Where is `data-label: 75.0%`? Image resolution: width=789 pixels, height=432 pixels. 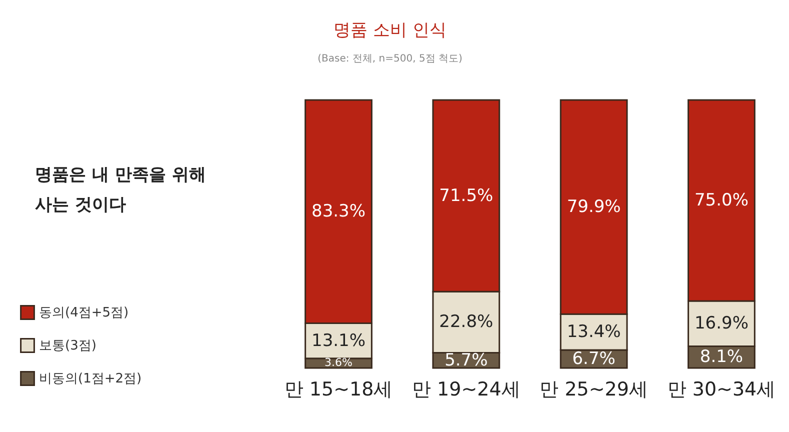 data-label: 75.0% is located at coordinates (721, 200).